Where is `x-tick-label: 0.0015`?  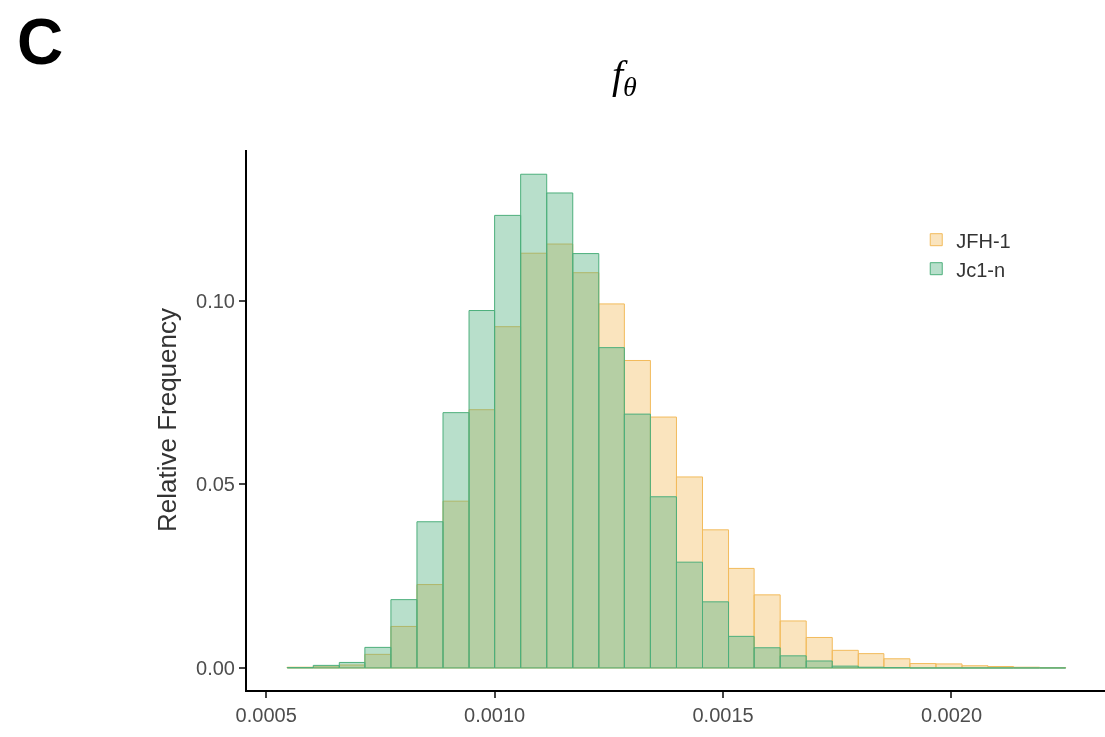
x-tick-label: 0.0015 is located at coordinates (723, 715).